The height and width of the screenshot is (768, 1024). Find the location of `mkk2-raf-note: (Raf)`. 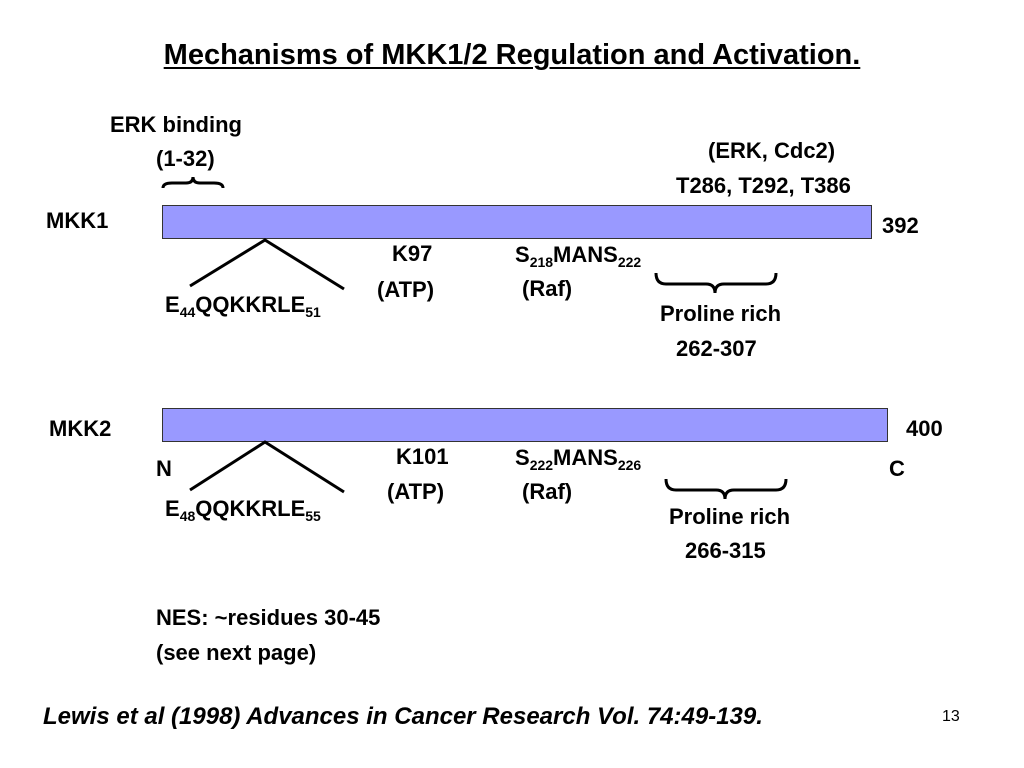

mkk2-raf-note: (Raf) is located at coordinates (547, 491).